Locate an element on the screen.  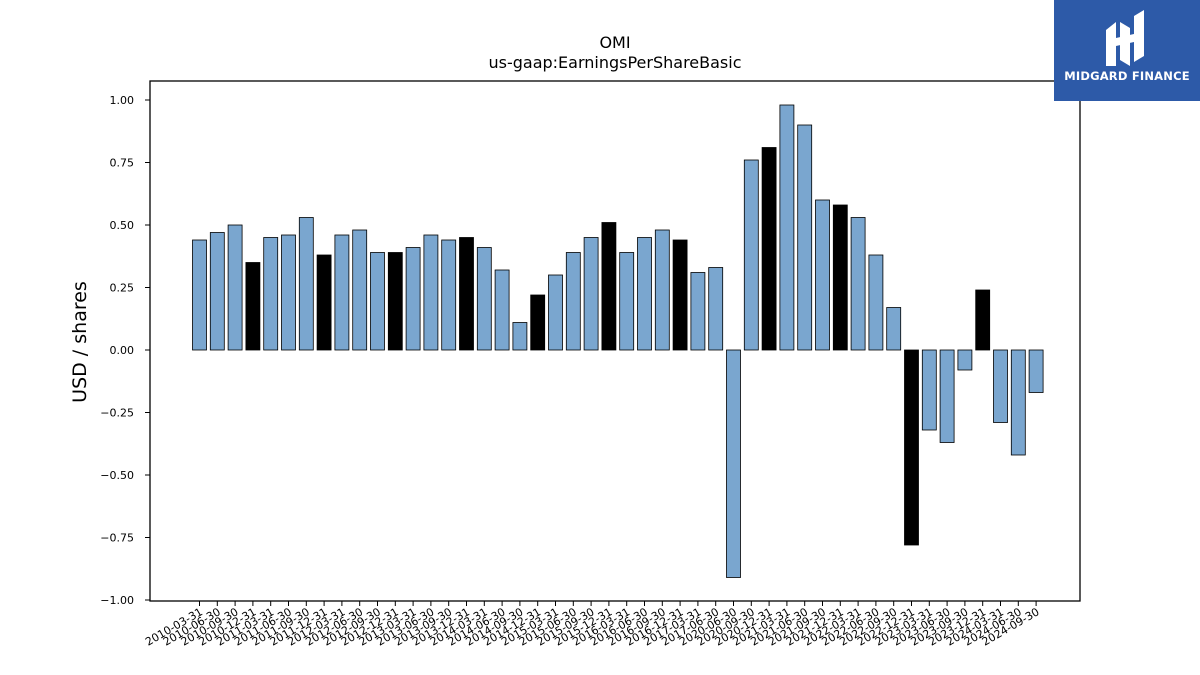
chart-subtitle: us-gaap:EarningsPerShareBasic is located at coordinates (614, 62).